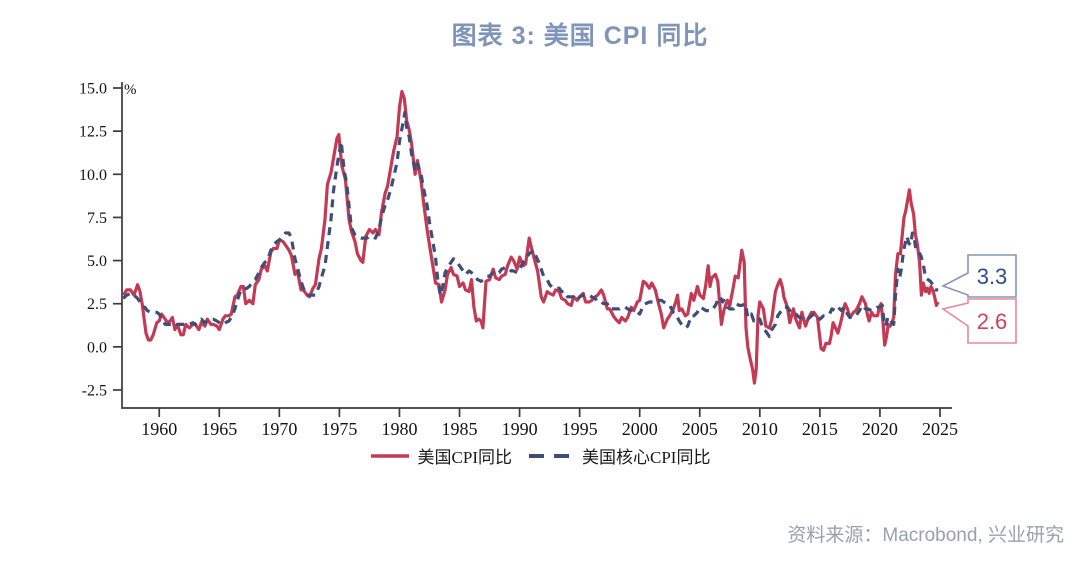 The width and height of the screenshot is (1080, 564). Describe the element at coordinates (389, 455) in the screenshot. I see `legend-solid-line-icon` at that location.